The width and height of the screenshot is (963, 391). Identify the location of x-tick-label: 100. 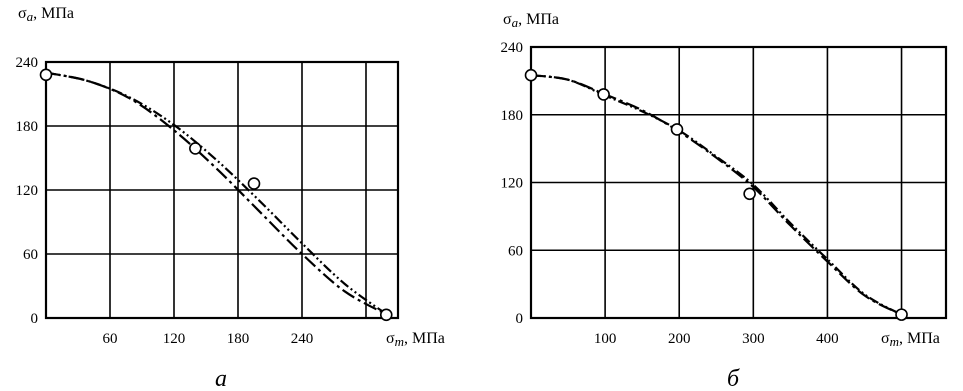
(605, 339).